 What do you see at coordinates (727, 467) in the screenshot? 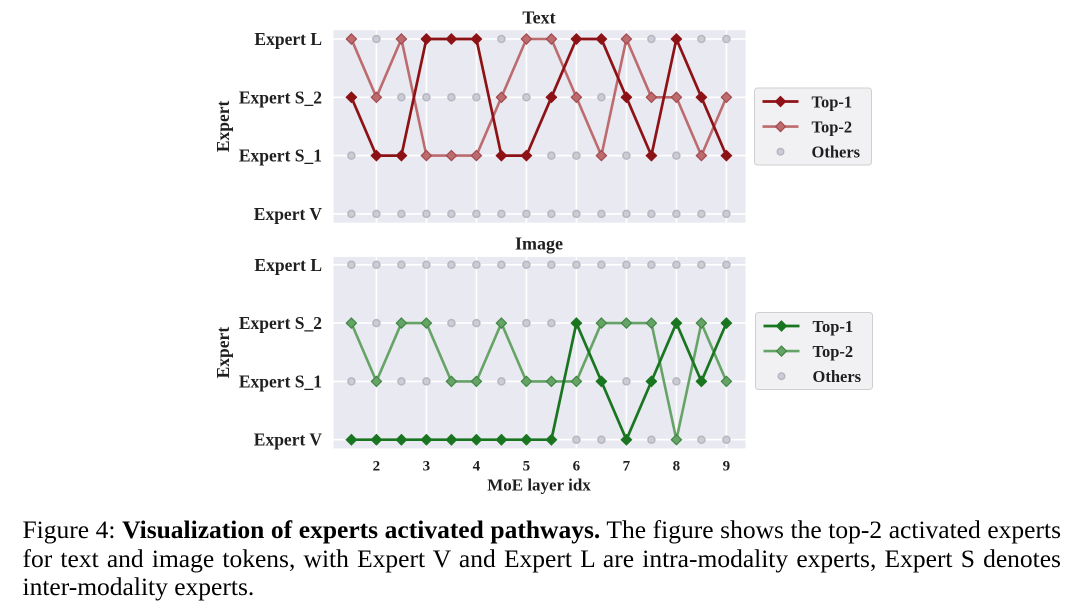
I see `svg-text: 9` at bounding box center [727, 467].